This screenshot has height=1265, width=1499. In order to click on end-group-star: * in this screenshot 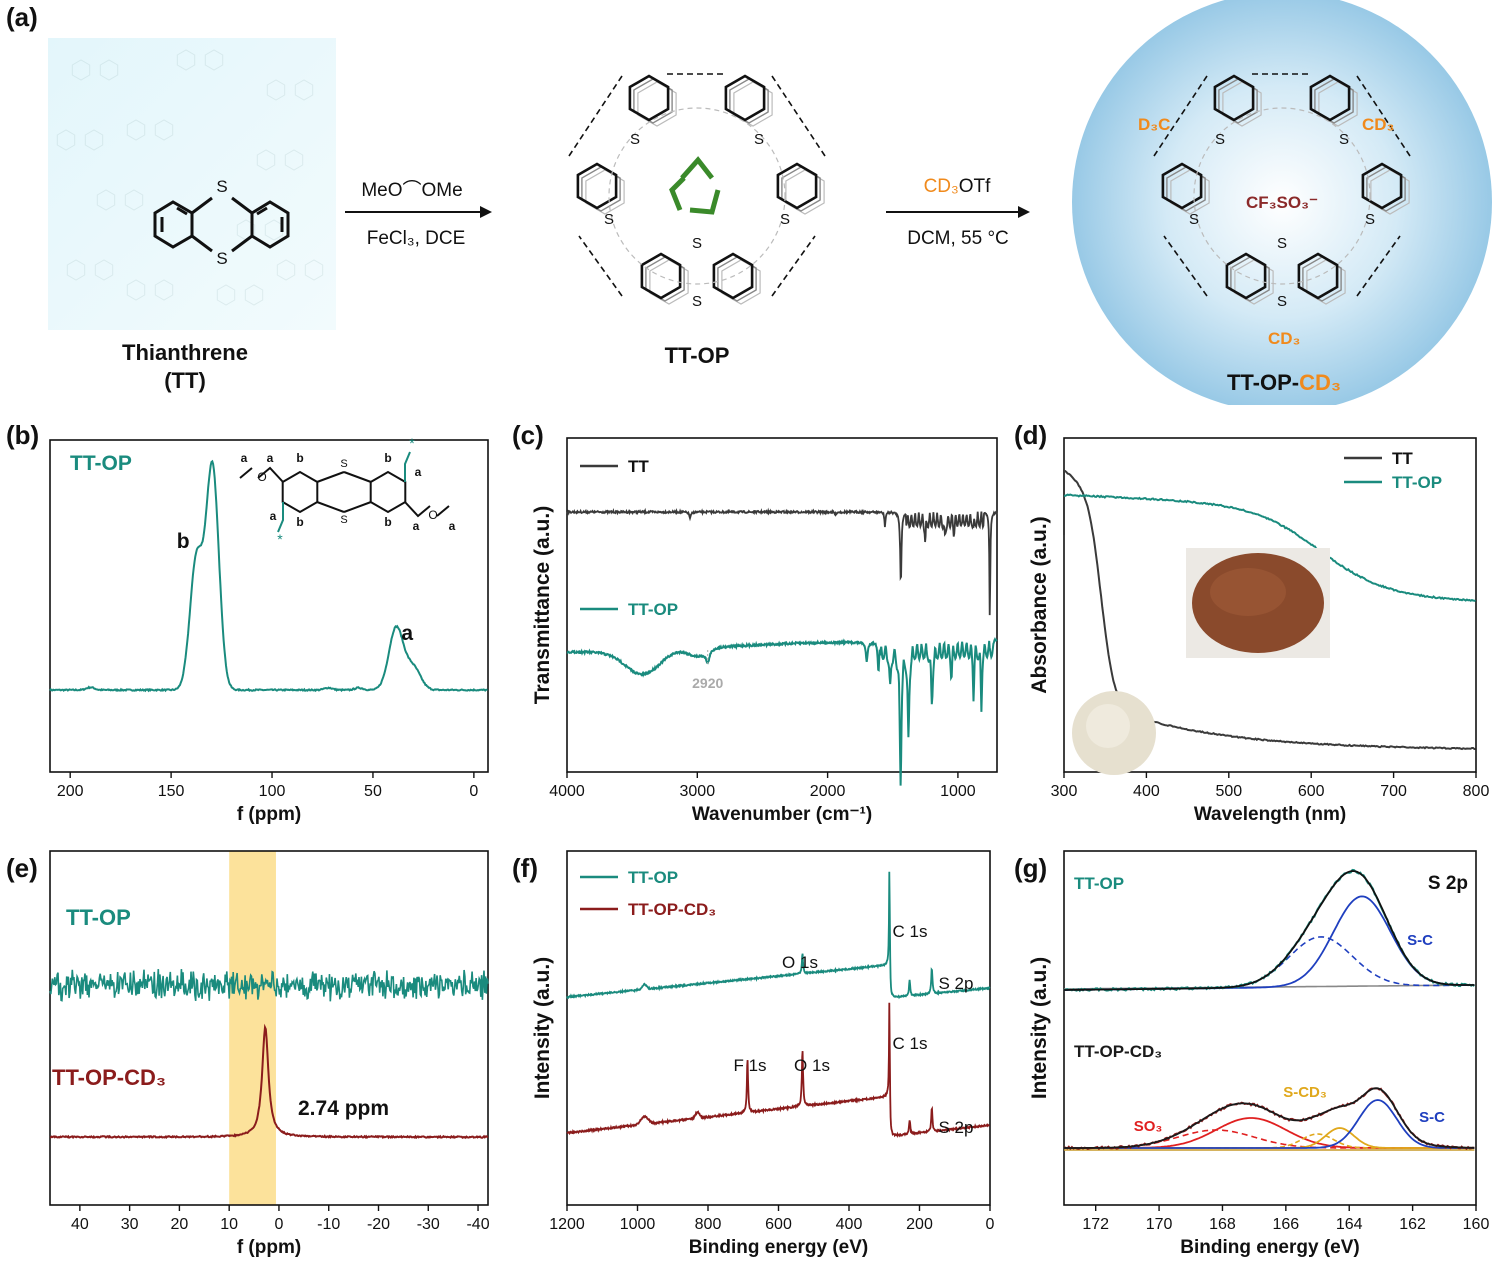, I will do `click(412, 443)`.